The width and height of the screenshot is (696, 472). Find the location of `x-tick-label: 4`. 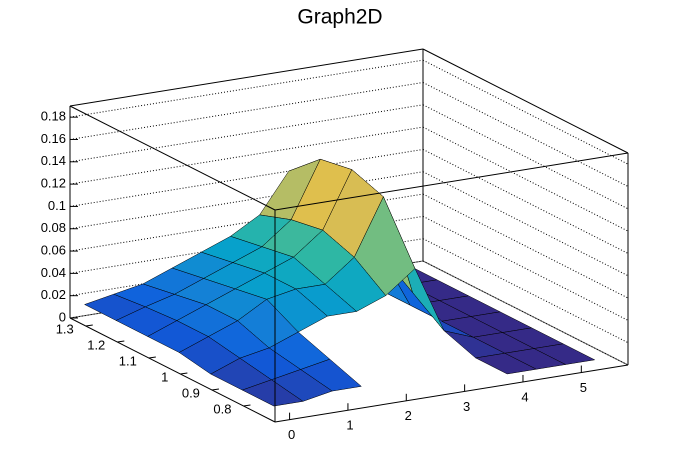

x-tick-label: 4 is located at coordinates (524, 396).